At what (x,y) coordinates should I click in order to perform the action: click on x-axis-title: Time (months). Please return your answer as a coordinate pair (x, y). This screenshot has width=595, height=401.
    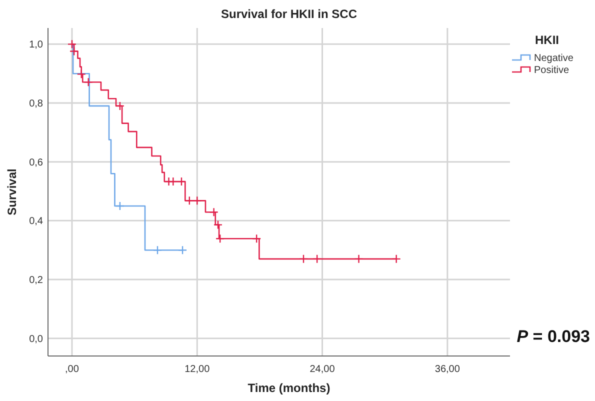
    Looking at the image, I should click on (289, 388).